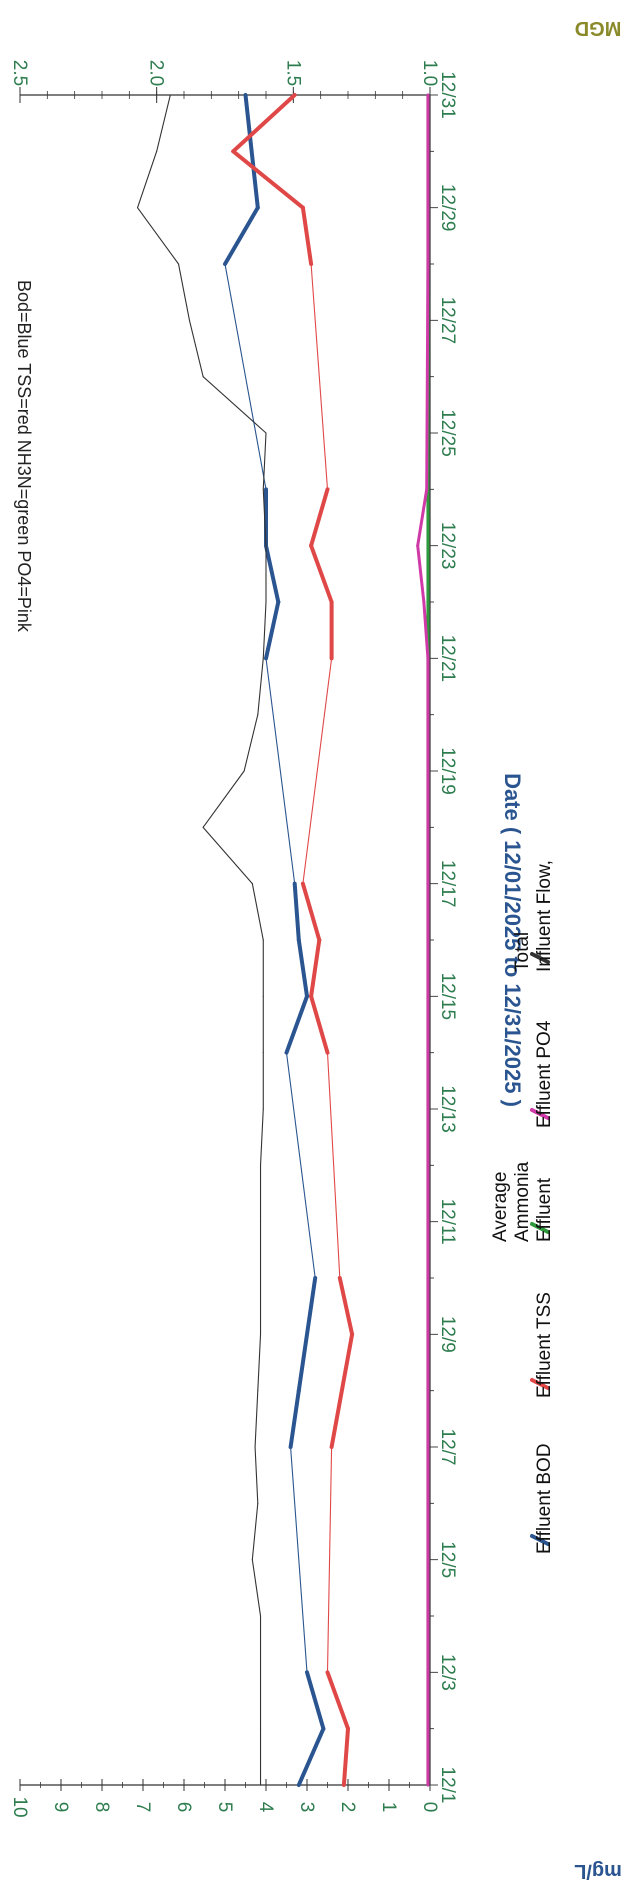 The height and width of the screenshot is (1896, 634). I want to click on y2-tick-label: 1.5, so click(292, 73).